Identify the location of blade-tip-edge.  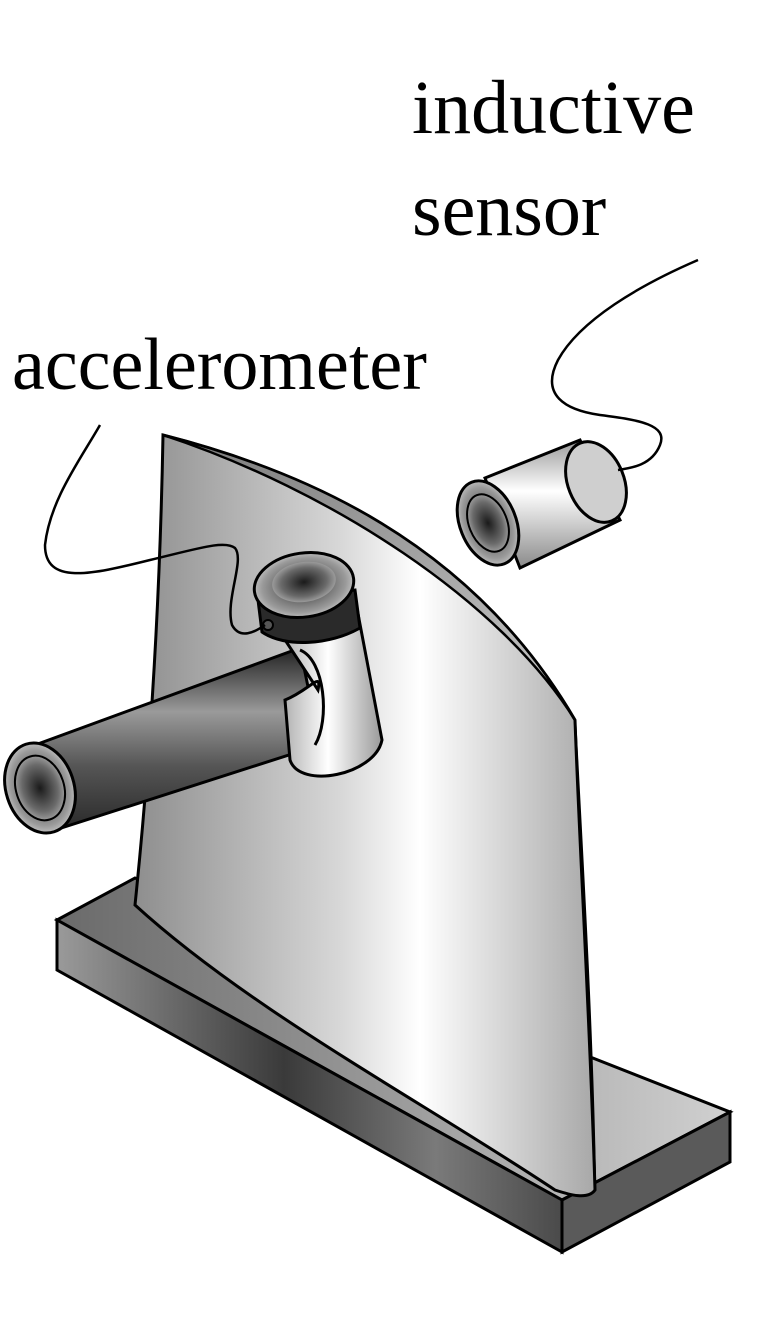
(369, 577).